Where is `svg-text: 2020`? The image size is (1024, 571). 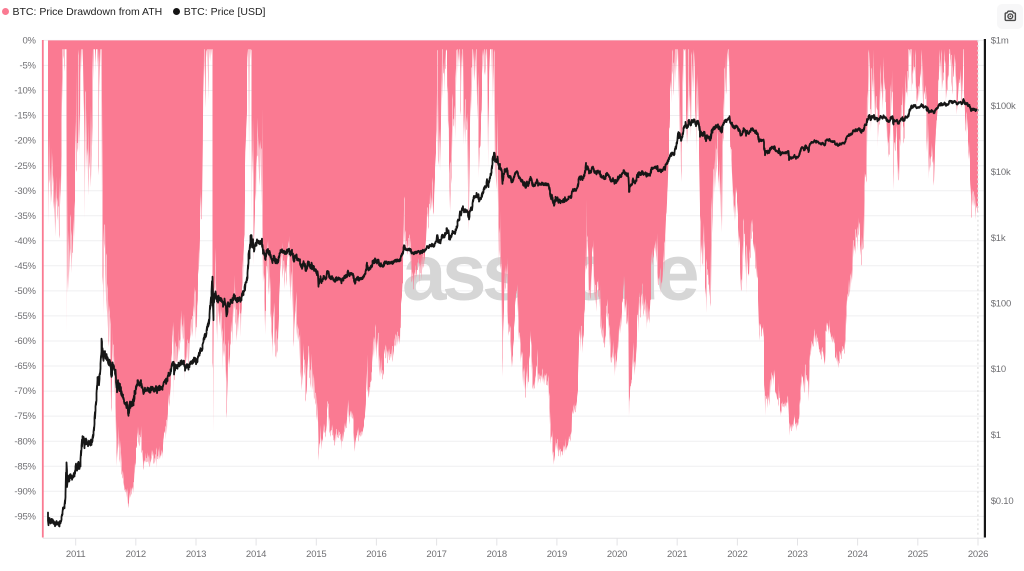 svg-text: 2020 is located at coordinates (617, 554).